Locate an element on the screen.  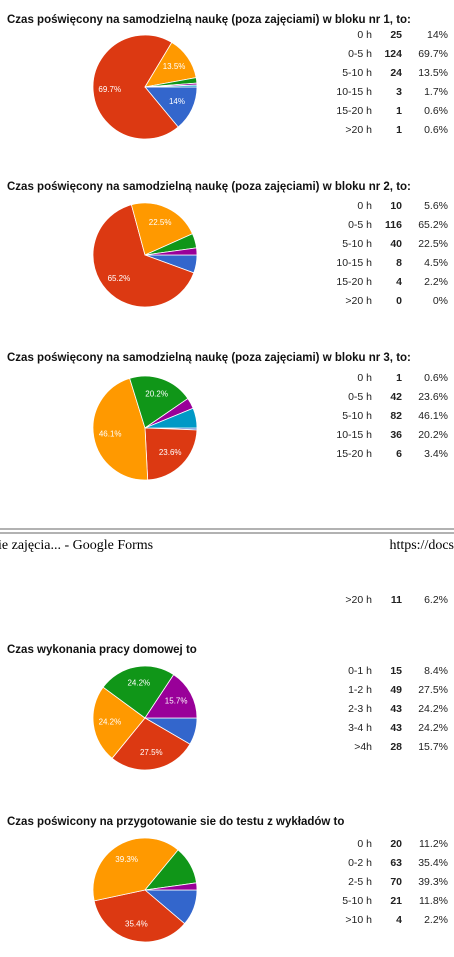
count: 21 is located at coordinates (396, 901).